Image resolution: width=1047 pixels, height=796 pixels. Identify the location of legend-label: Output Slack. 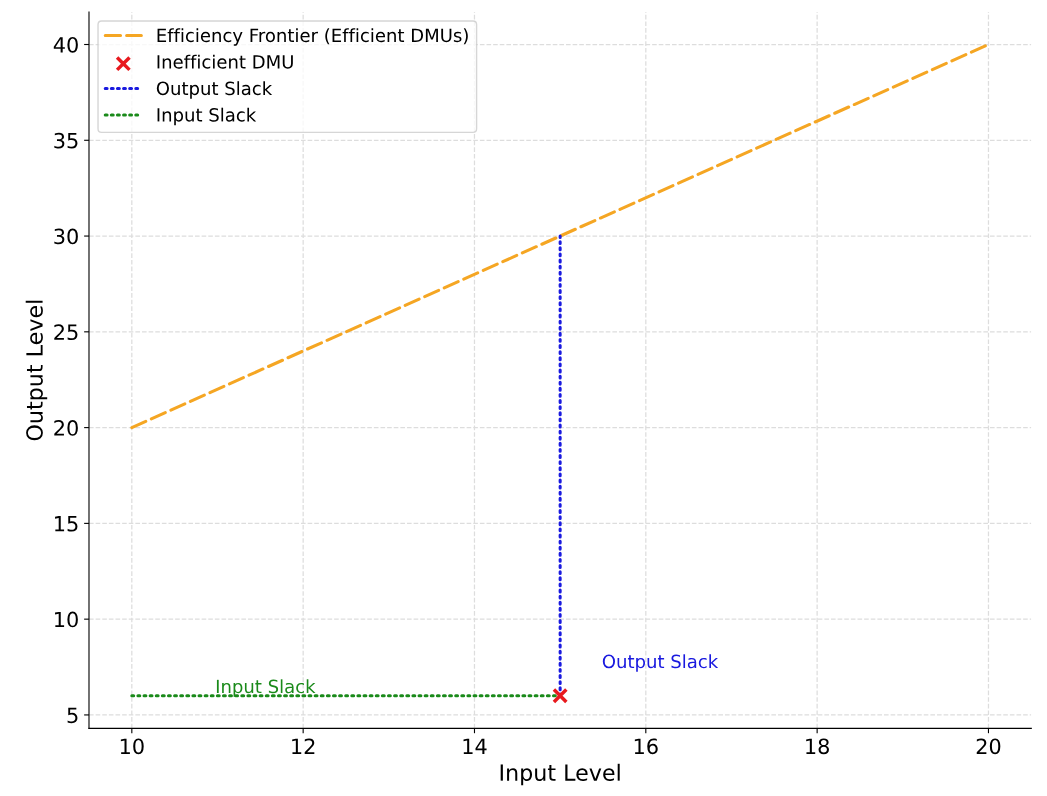
(214, 90).